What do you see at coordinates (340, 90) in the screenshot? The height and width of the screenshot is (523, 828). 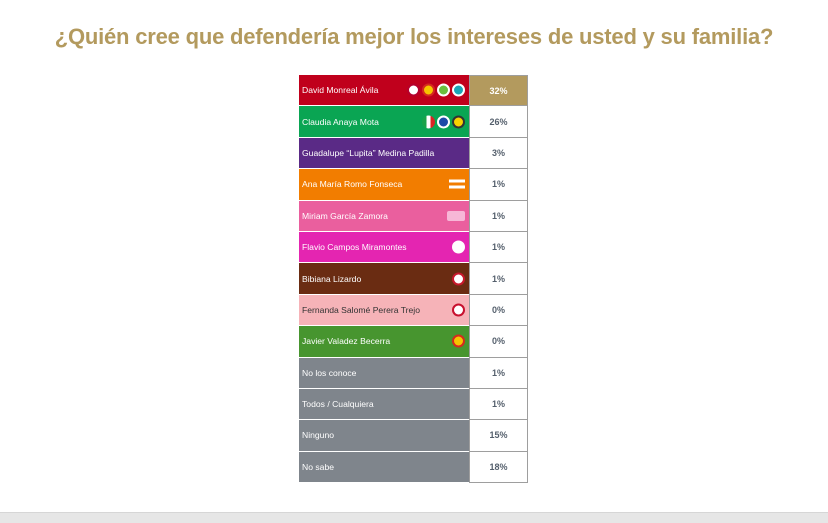 I see `candidate-name: David Monreal Ávila` at bounding box center [340, 90].